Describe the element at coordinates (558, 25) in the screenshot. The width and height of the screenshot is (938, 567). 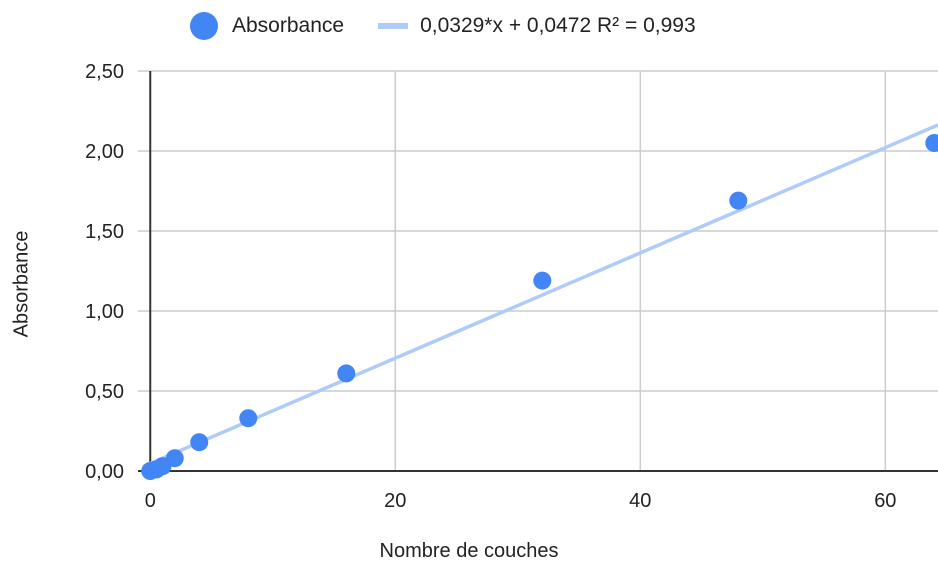
I see `legend-label-trendline: 0,0329*x + 0,0472 R² = 0,993` at that location.